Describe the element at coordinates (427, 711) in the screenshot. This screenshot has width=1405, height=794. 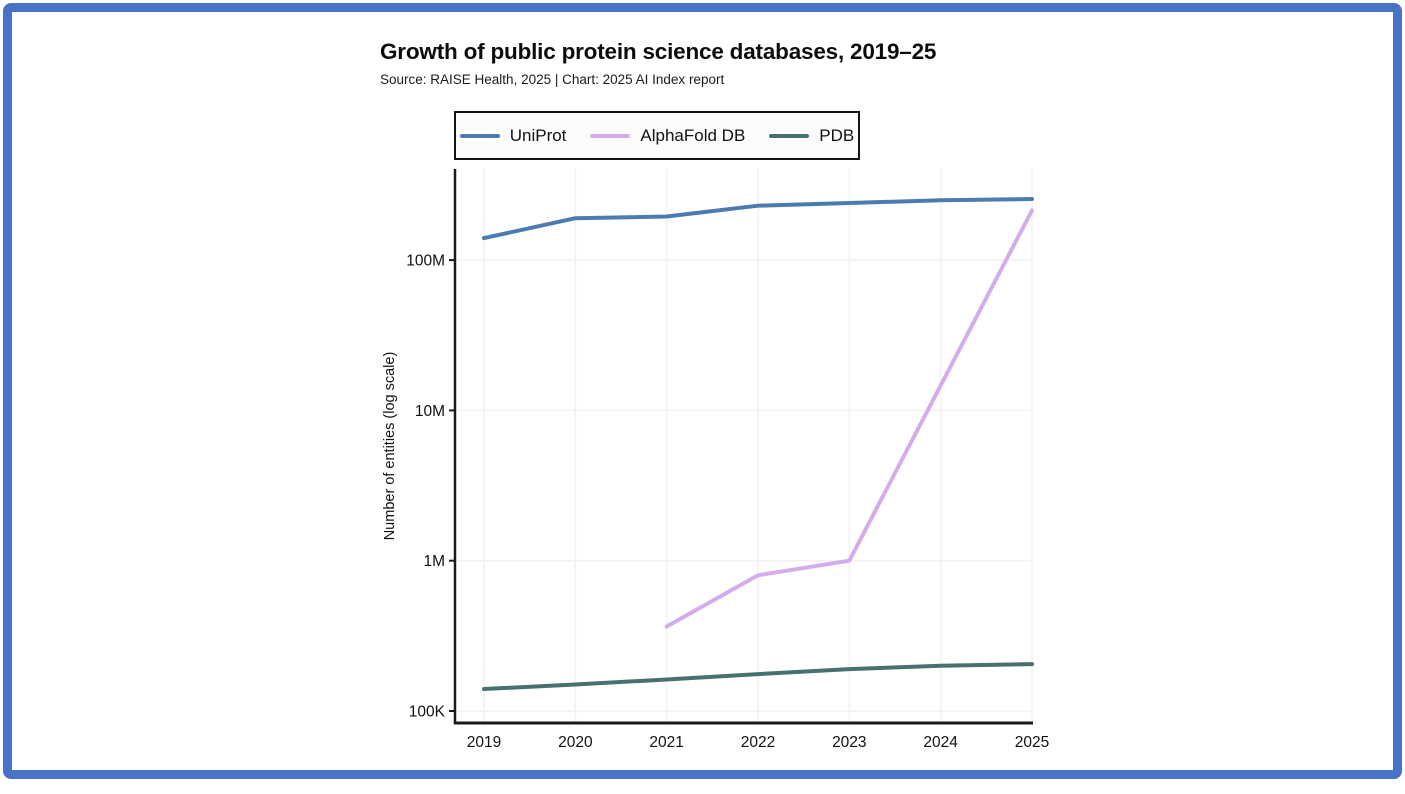
I see `y-tick-label: 100K` at that location.